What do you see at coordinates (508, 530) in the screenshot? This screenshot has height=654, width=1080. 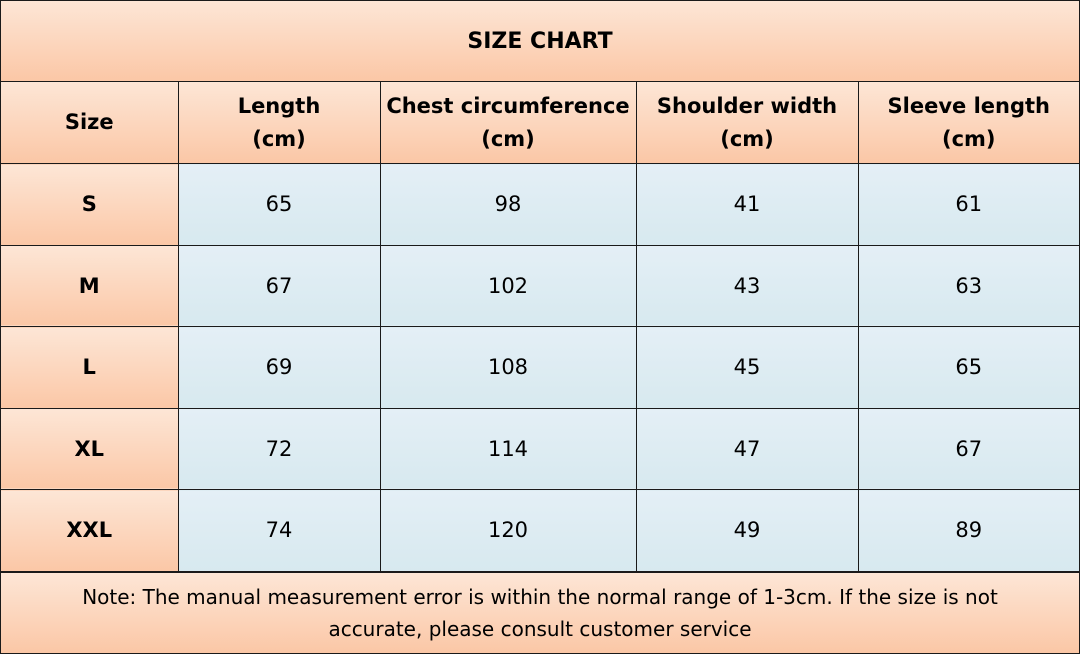 I see `chest-cell: 120` at bounding box center [508, 530].